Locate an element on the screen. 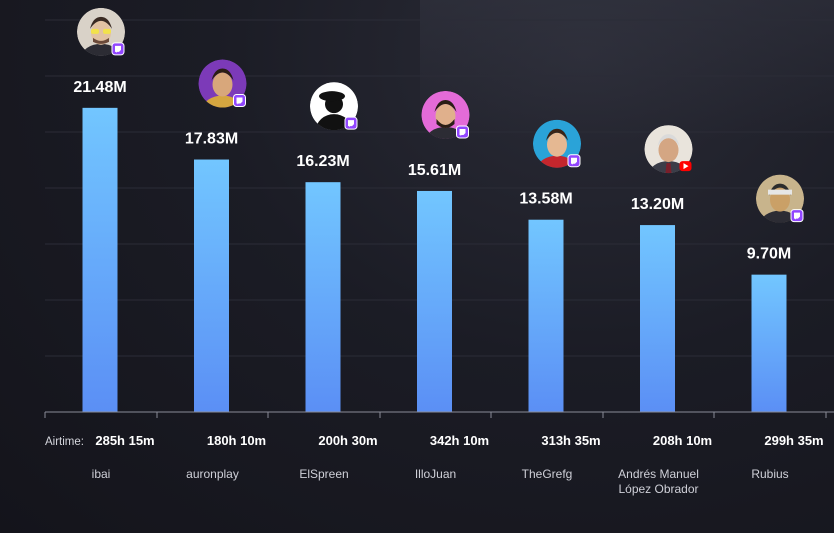 Image resolution: width=834 pixels, height=533 pixels. x-axis is located at coordinates (439, 414).